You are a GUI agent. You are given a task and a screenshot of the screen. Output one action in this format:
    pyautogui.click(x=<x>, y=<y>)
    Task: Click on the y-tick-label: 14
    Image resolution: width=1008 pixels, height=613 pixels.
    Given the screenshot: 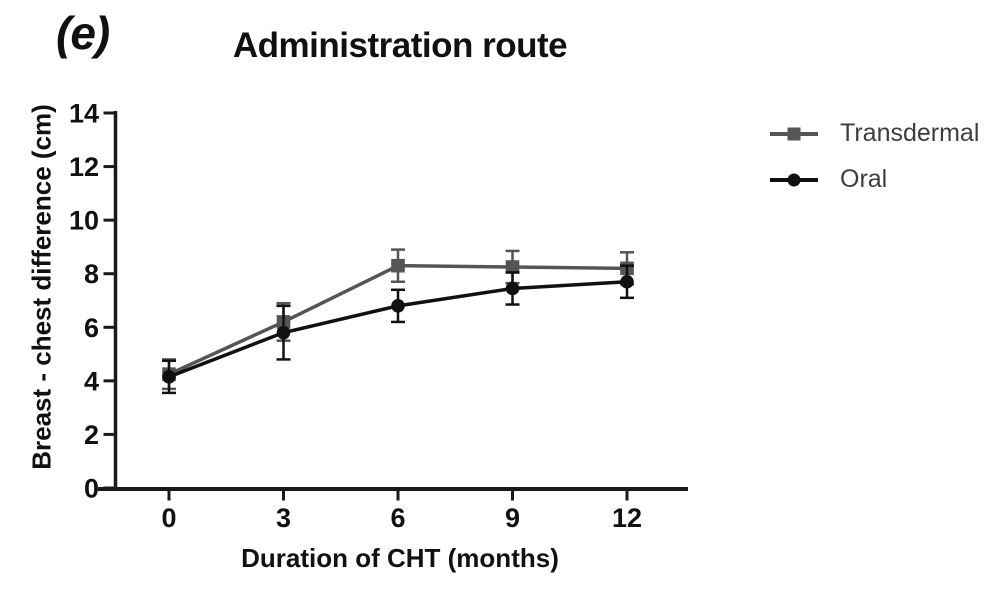 What is the action you would take?
    pyautogui.click(x=84, y=114)
    